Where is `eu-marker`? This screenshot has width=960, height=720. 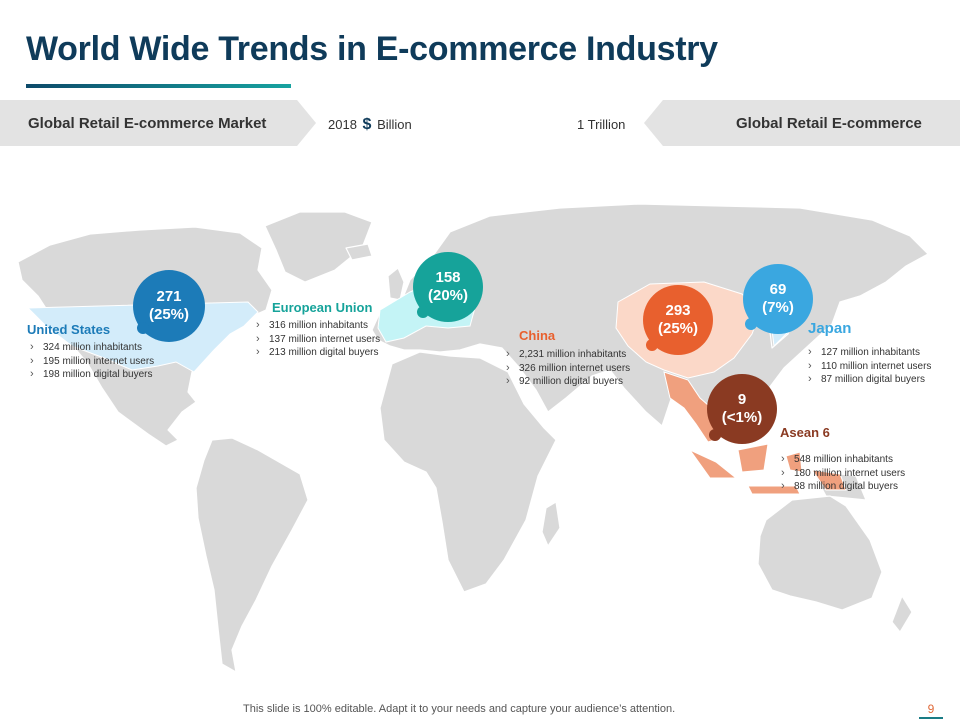 eu-marker is located at coordinates (423, 312).